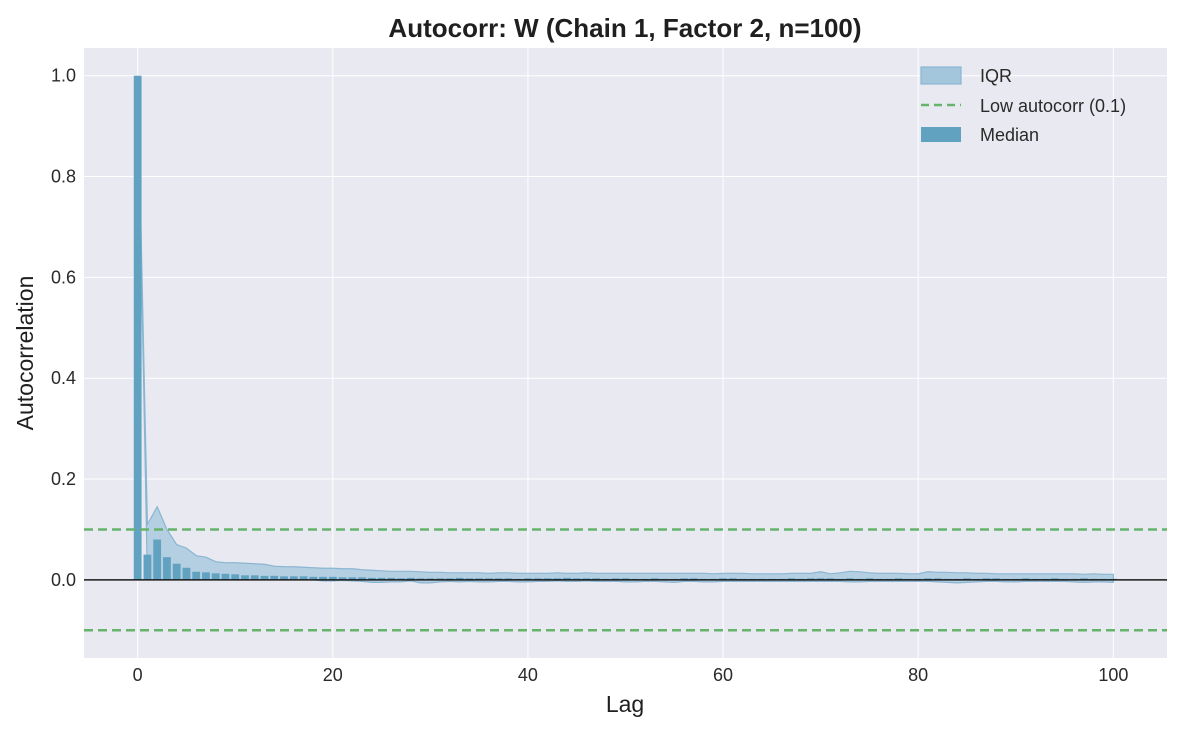 The width and height of the screenshot is (1182, 732). What do you see at coordinates (63, 177) in the screenshot?
I see `y-tick-label: 0.8` at bounding box center [63, 177].